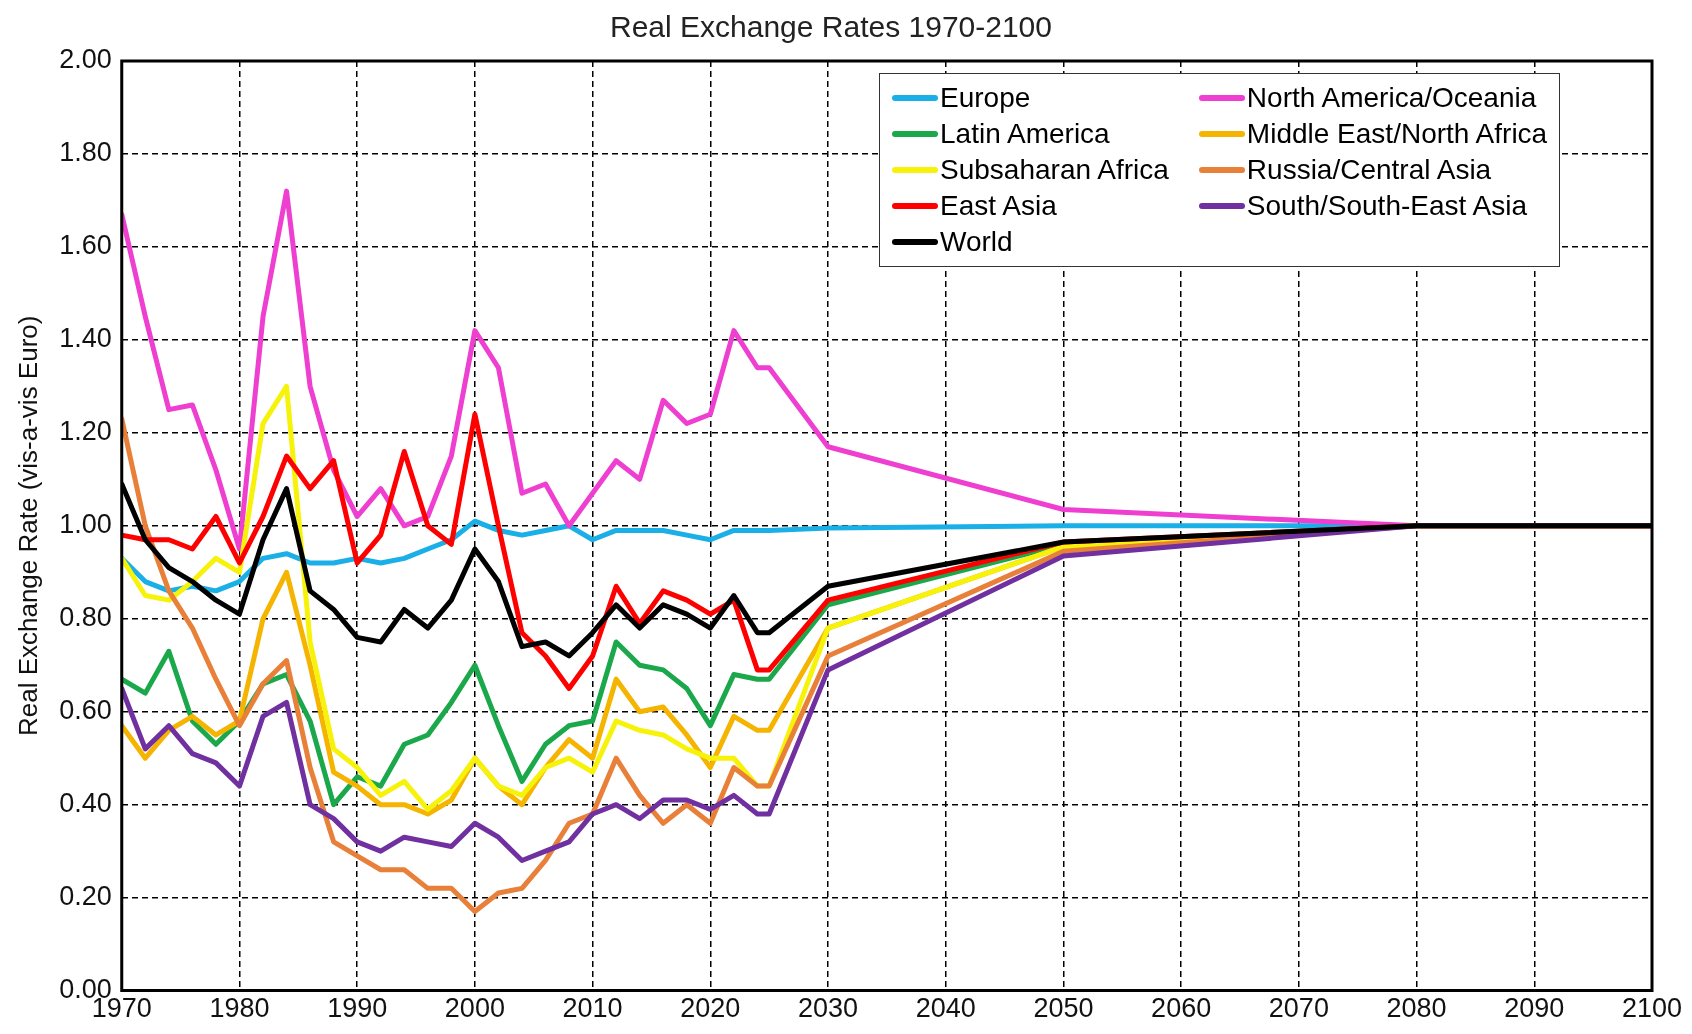 This screenshot has height=1034, width=1692. What do you see at coordinates (27, 526) in the screenshot?
I see `y-axis-title: Real Exchange Rate (vis-a-vis Euro)` at bounding box center [27, 526].